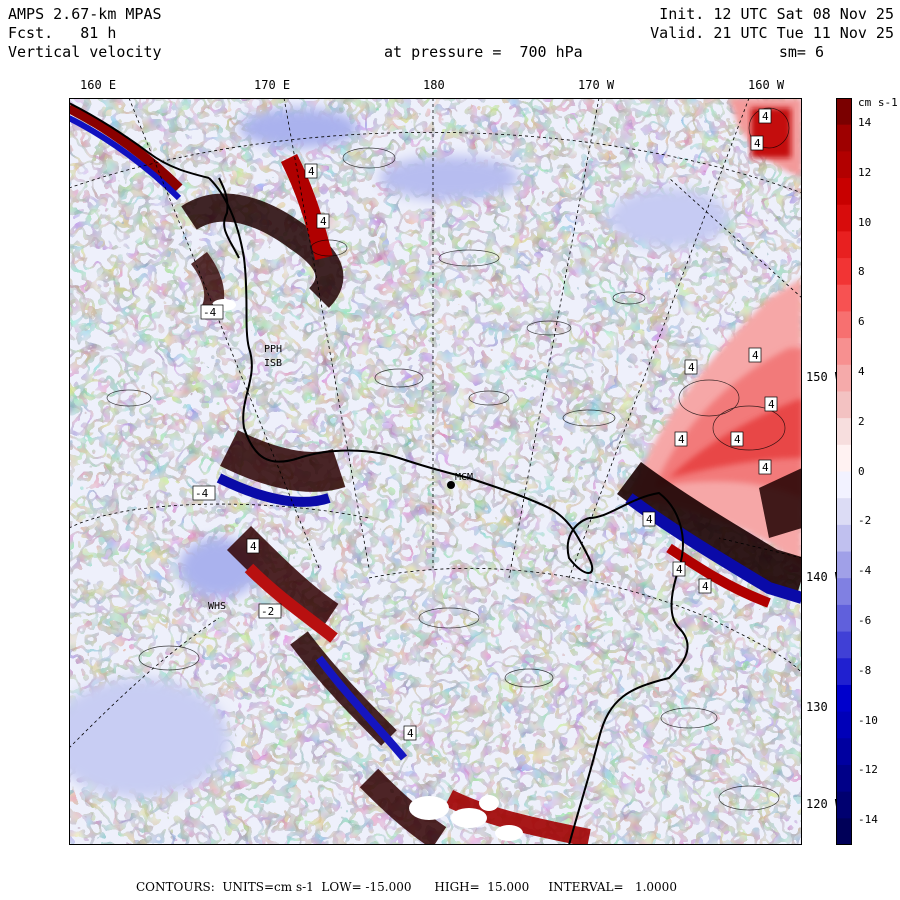 This screenshot has width=900, height=900. I want to click on colorbar-label: 4, so click(861, 371).